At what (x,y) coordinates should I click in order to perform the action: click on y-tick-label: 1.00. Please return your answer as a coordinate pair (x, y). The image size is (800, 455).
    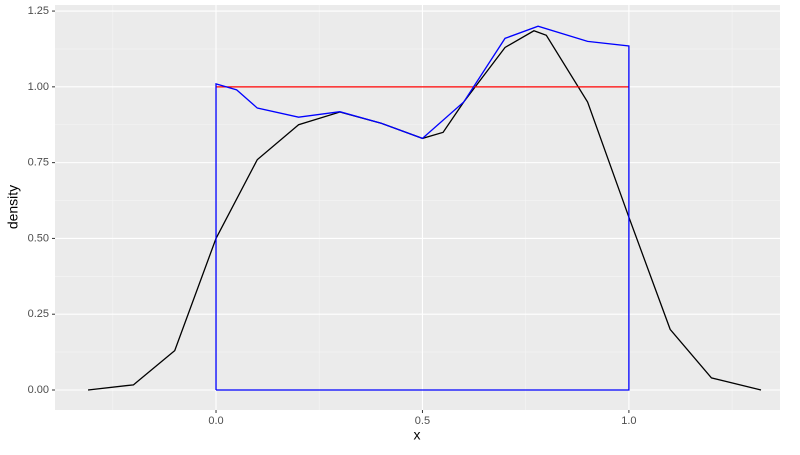
    Looking at the image, I should click on (38, 87).